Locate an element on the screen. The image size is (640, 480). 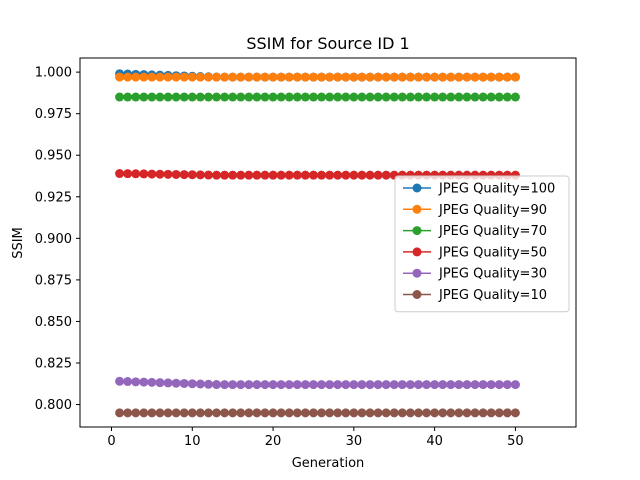
legend-item: JPEG Quality=50 is located at coordinates (475, 252).